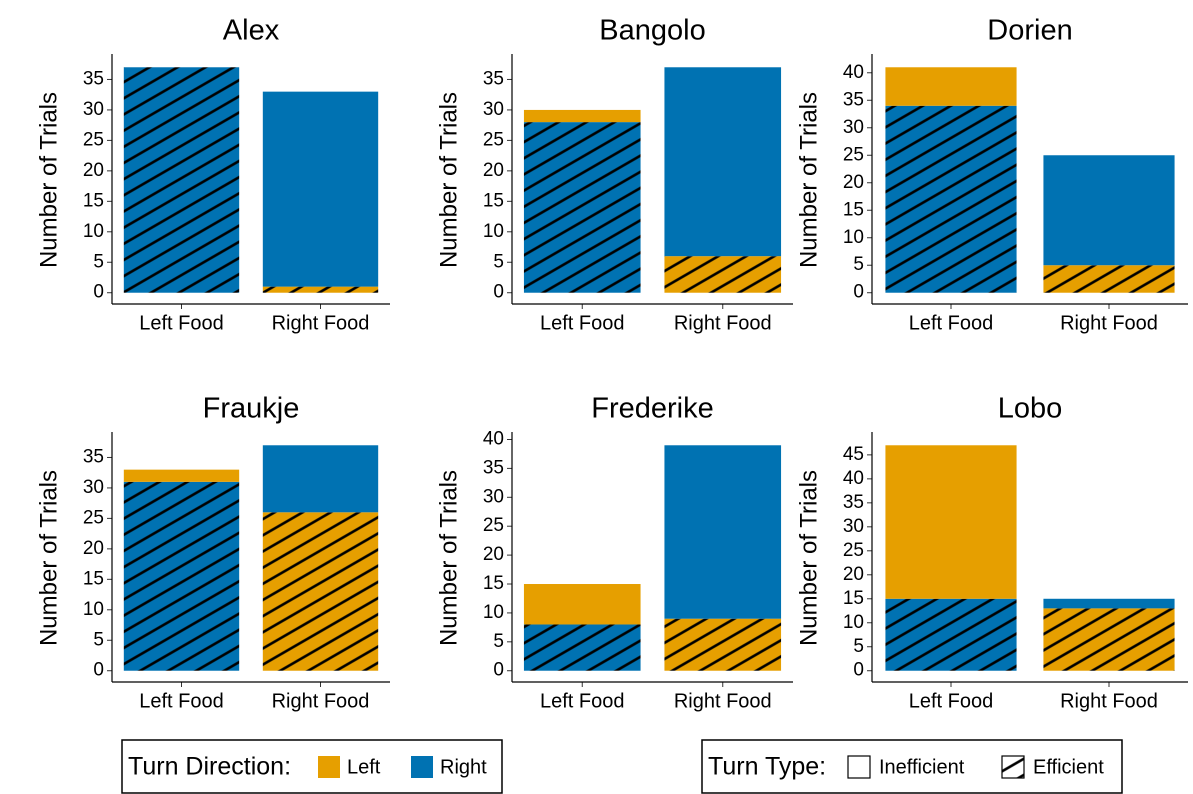 The width and height of the screenshot is (1193, 794). I want to click on legend-title: Turn Direction:, so click(209, 767).